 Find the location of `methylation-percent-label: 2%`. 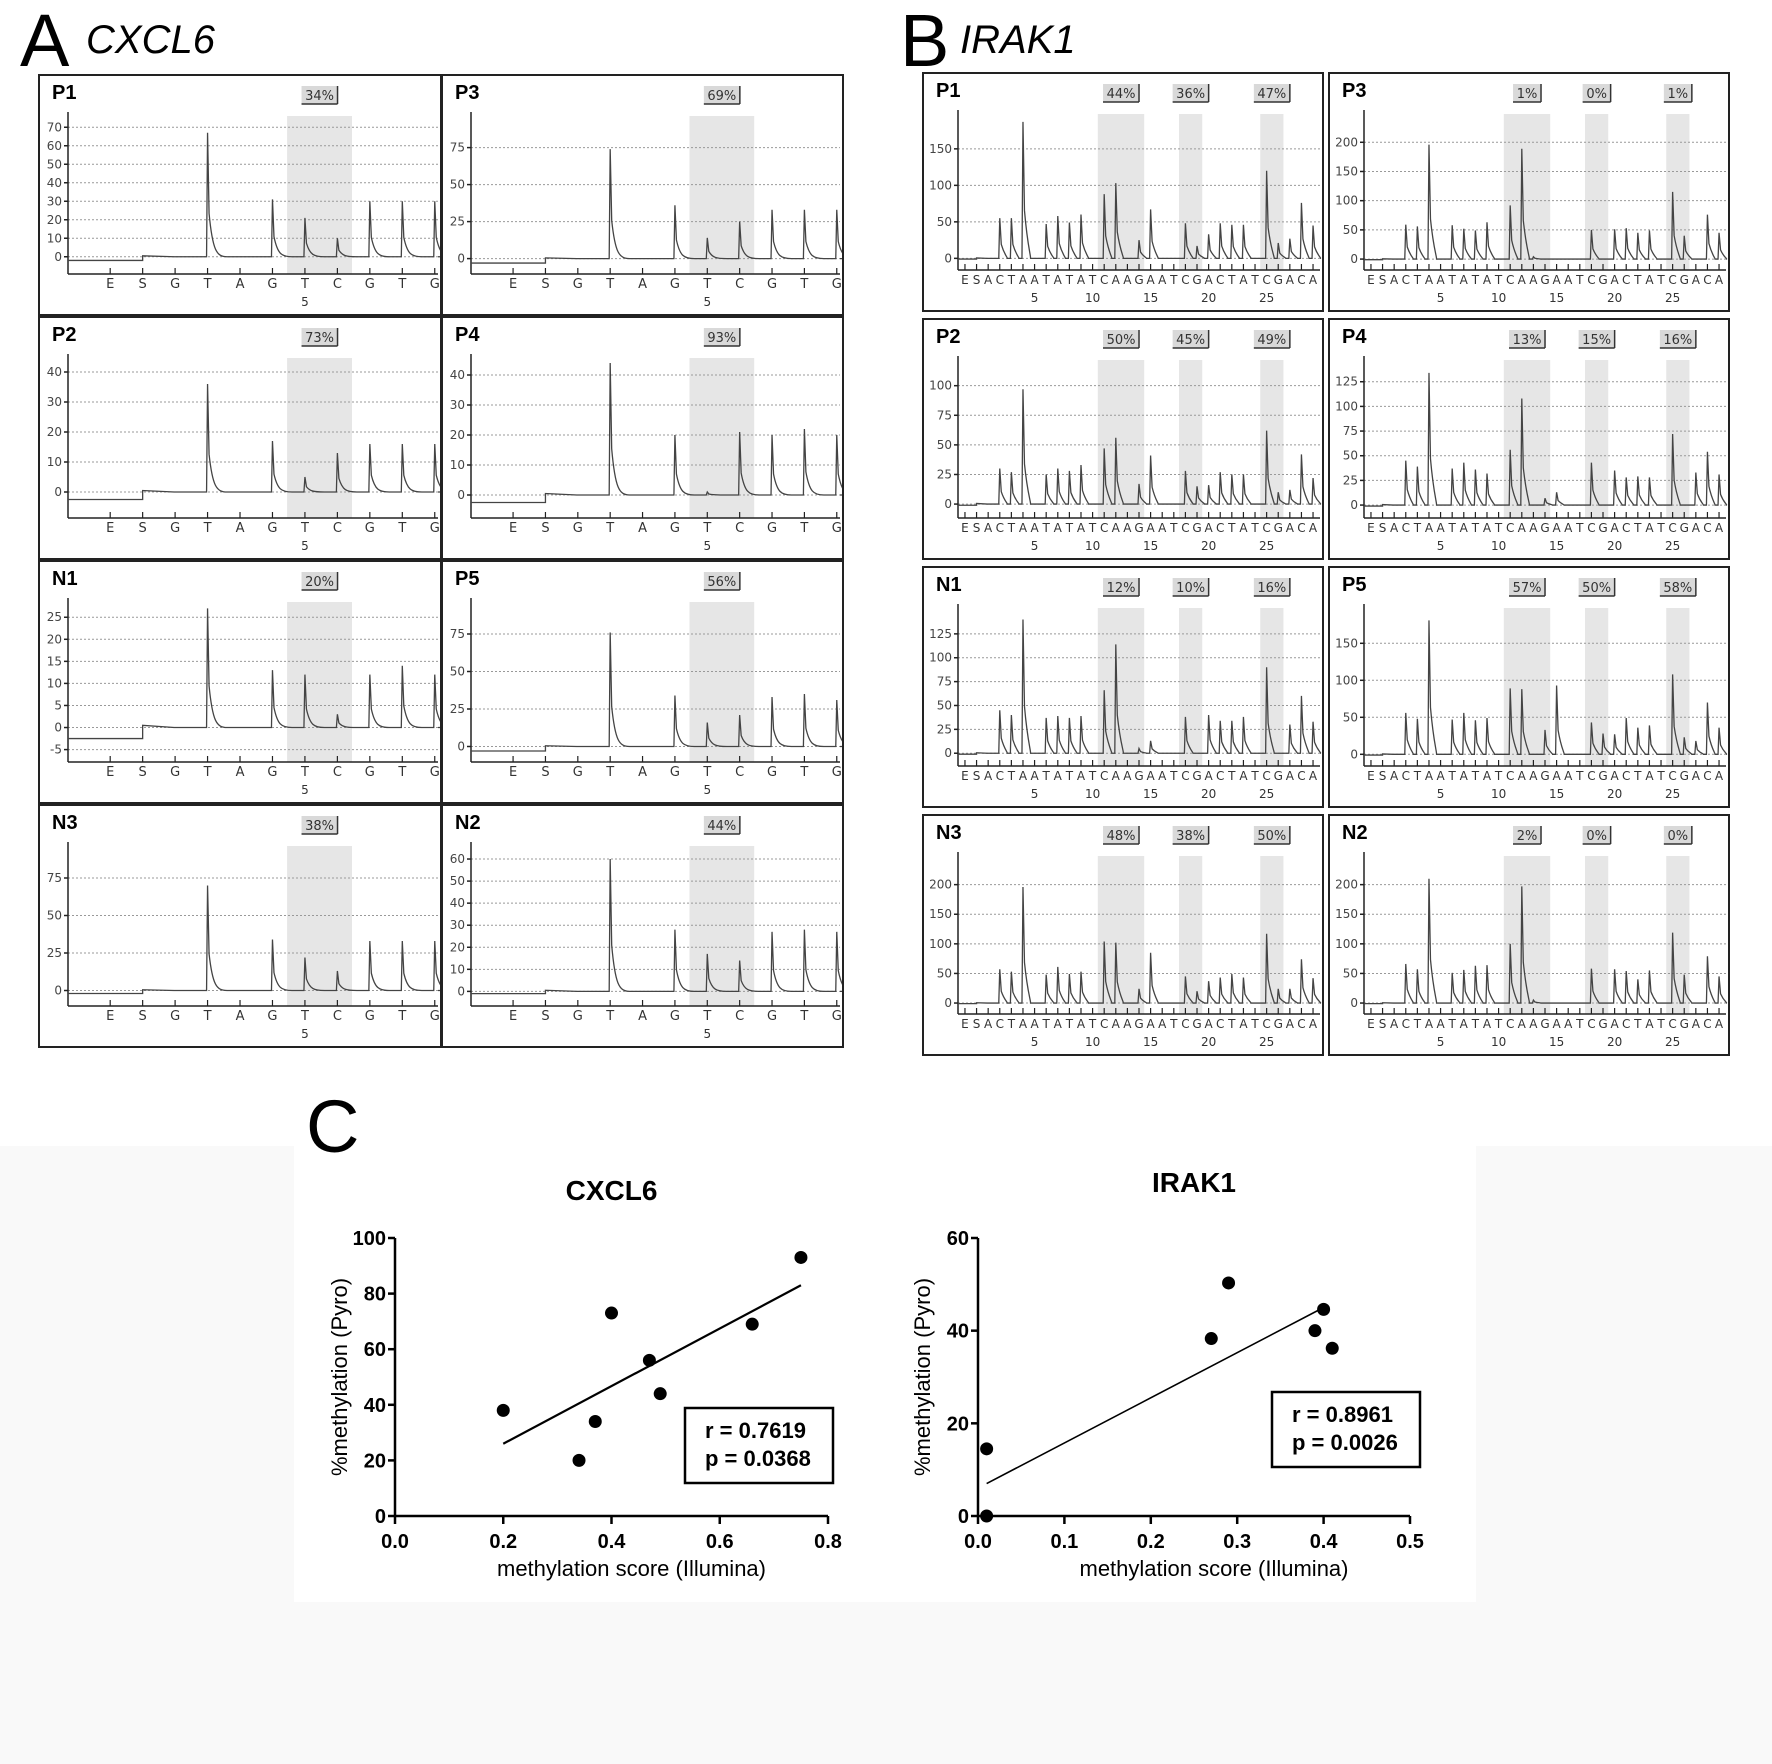

methylation-percent-label: 2% is located at coordinates (1527, 836).